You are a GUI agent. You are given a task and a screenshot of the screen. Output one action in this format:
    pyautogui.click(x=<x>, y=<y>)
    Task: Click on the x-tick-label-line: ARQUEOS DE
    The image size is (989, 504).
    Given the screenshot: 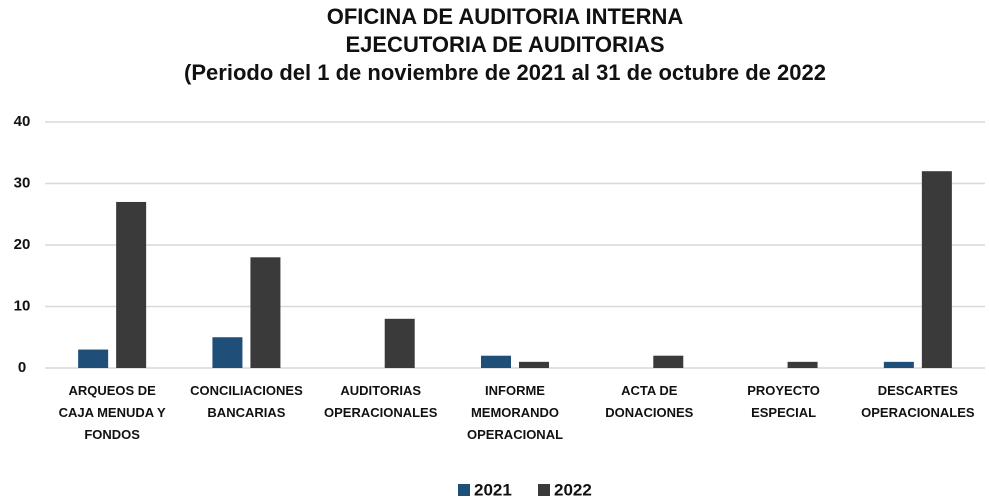 What is the action you would take?
    pyautogui.click(x=112, y=390)
    